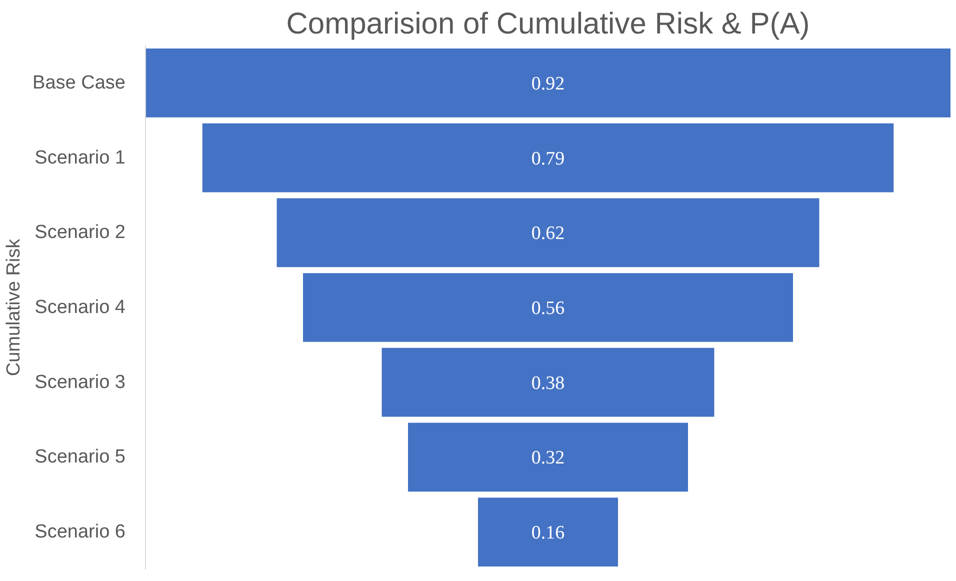  What do you see at coordinates (548, 458) in the screenshot?
I see `data-label: 0.32` at bounding box center [548, 458].